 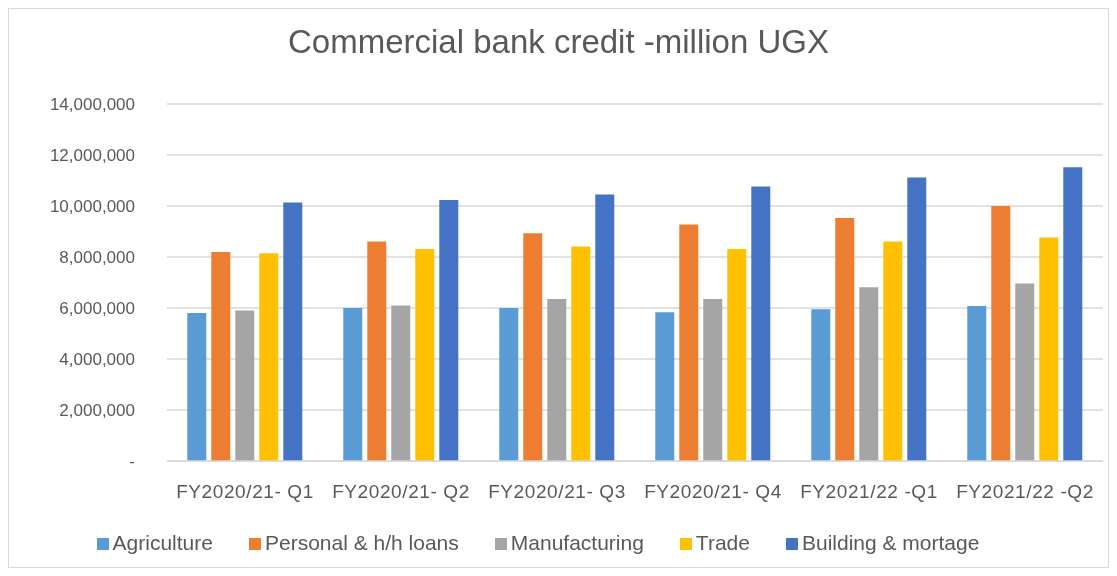 What do you see at coordinates (92, 207) in the screenshot?
I see `y-tick-label: 10,000,000` at bounding box center [92, 207].